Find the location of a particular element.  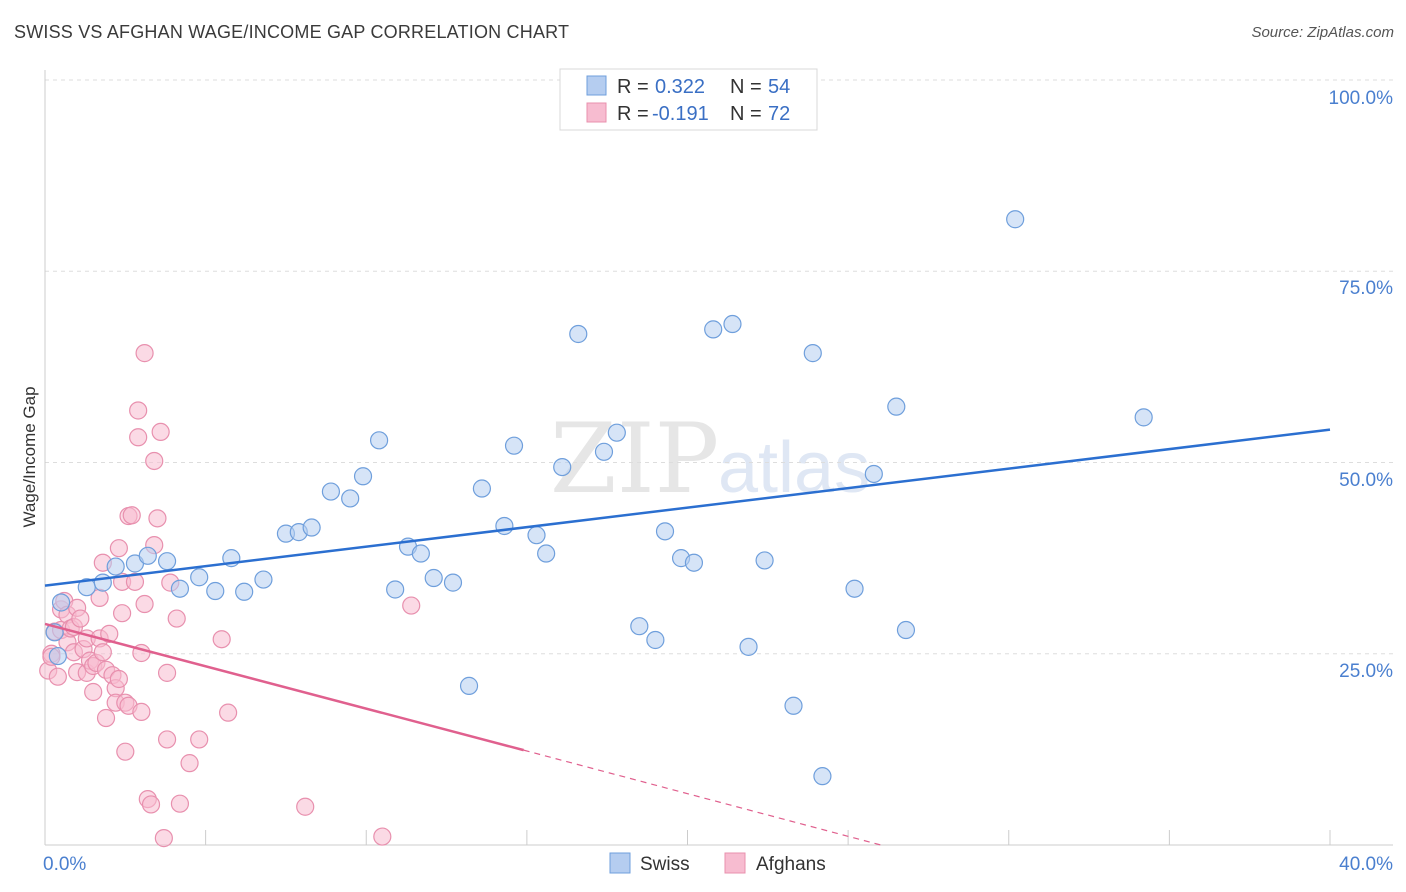

watermark-zip: ZIP is located at coordinates (634, 459).